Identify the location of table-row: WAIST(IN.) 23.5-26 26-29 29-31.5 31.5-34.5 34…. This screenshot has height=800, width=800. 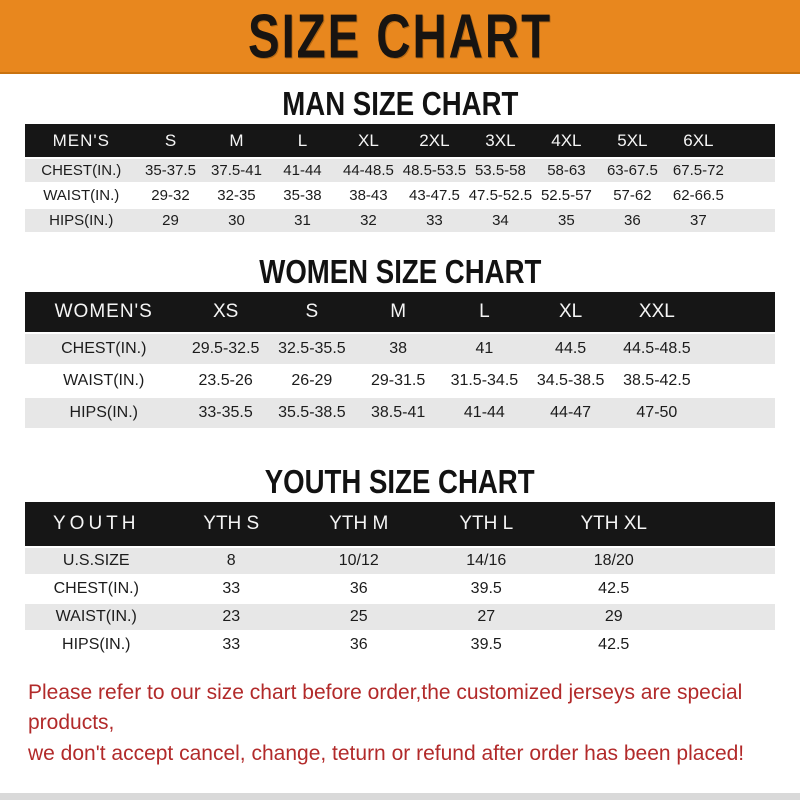
(400, 381).